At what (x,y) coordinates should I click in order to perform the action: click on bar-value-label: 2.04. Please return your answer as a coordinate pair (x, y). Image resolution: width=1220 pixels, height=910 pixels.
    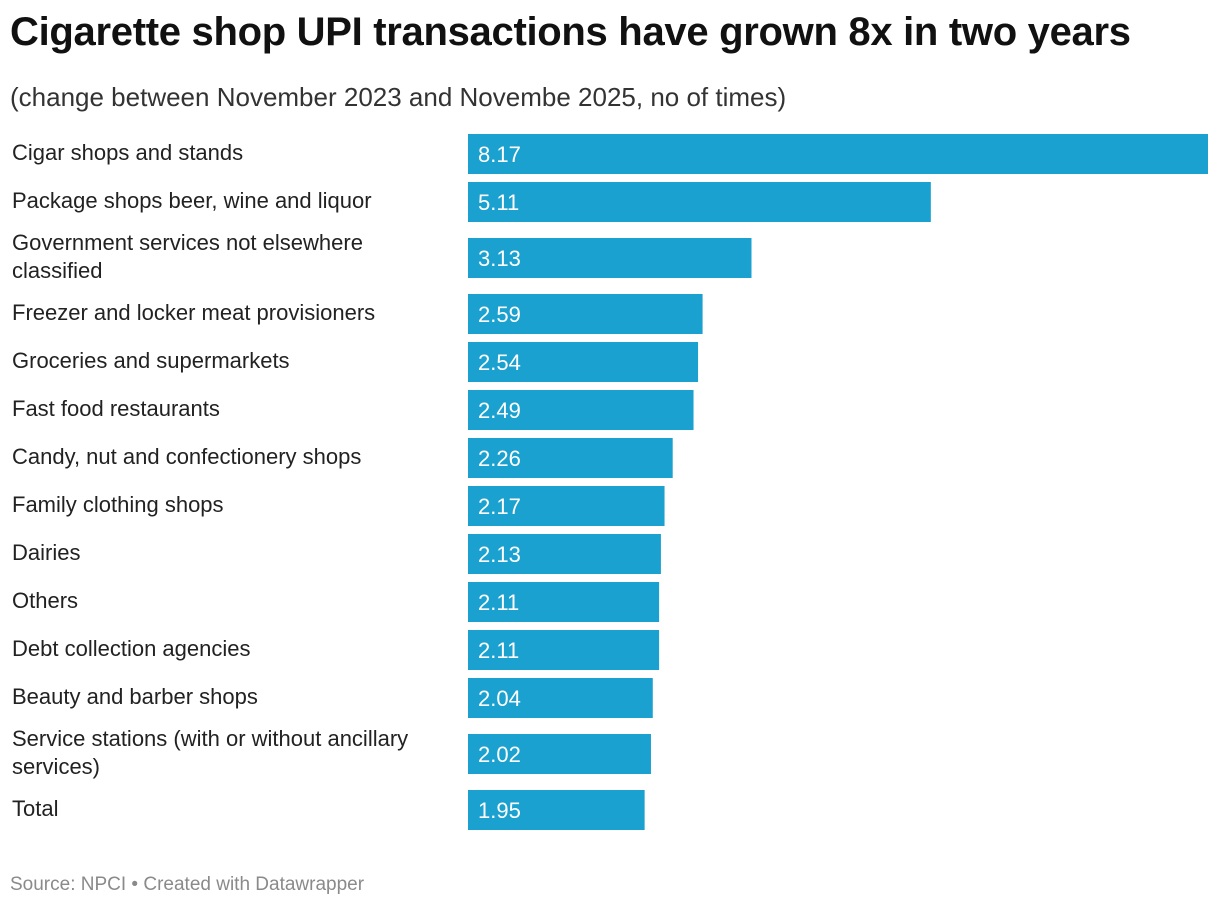
    Looking at the image, I should click on (499, 698).